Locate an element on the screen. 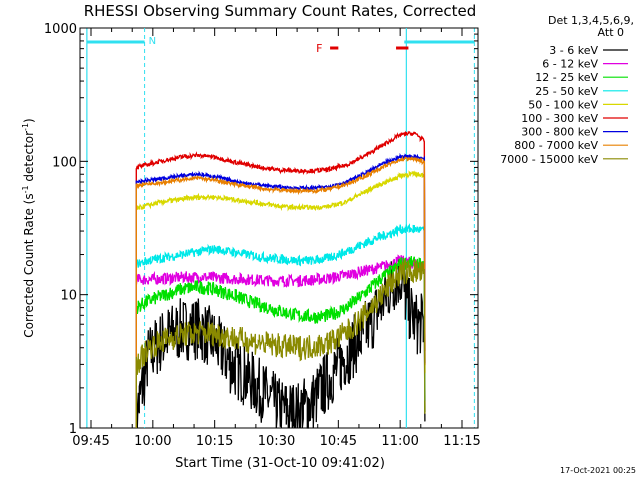  y-axis-label-sup1: -1 is located at coordinates (25, 189).